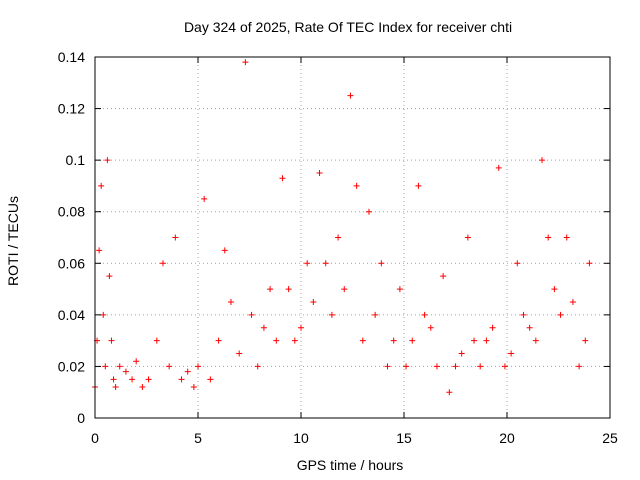 The width and height of the screenshot is (640, 480). Describe the element at coordinates (76, 160) in the screenshot. I see `y-tick-label: 0.1` at that location.